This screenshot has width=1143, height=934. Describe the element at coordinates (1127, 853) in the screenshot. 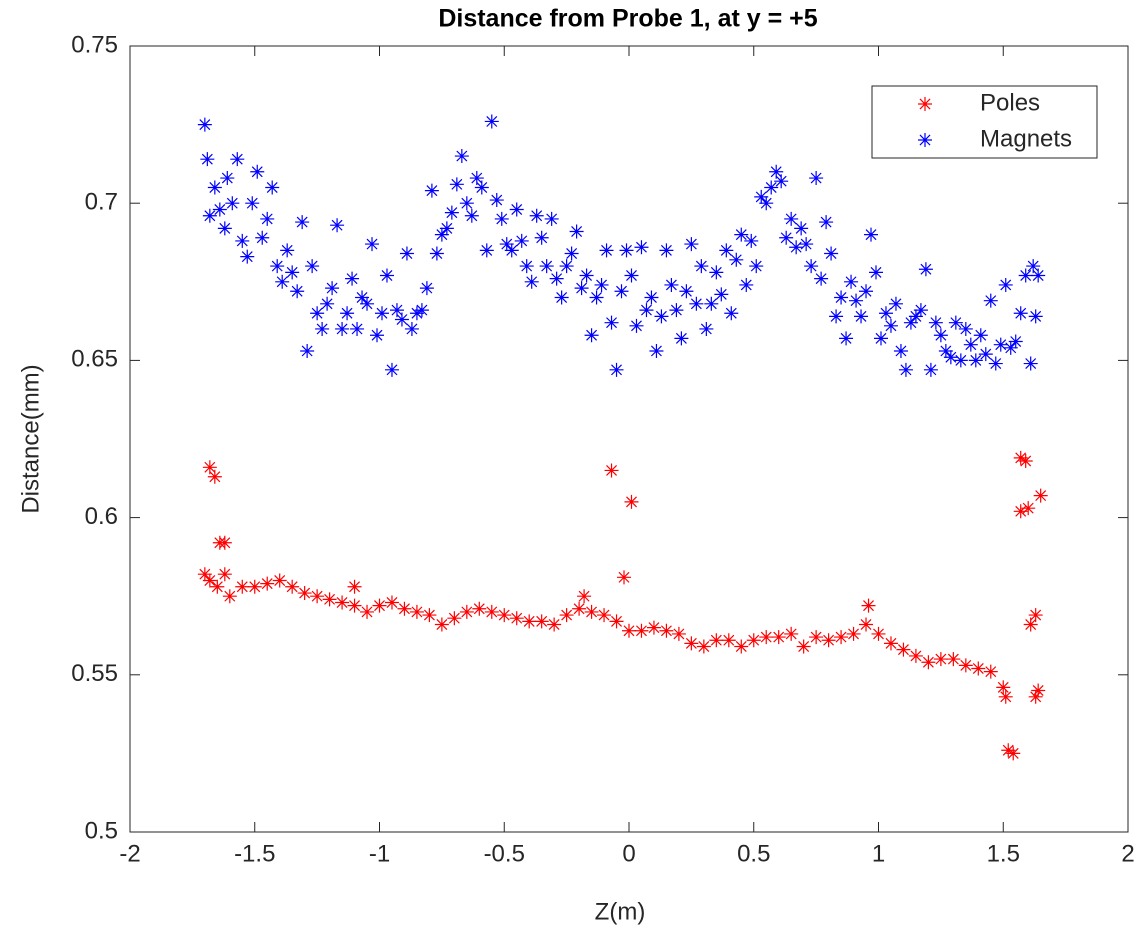

I see `x-tick-label: 2` at that location.